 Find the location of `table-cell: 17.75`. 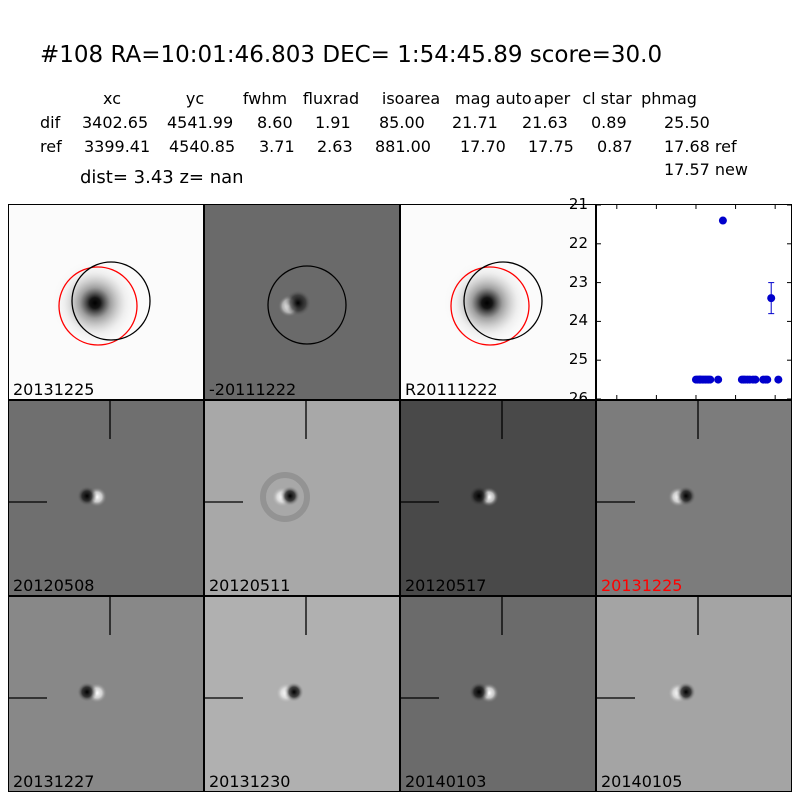

table-cell: 17.75 is located at coordinates (551, 146).